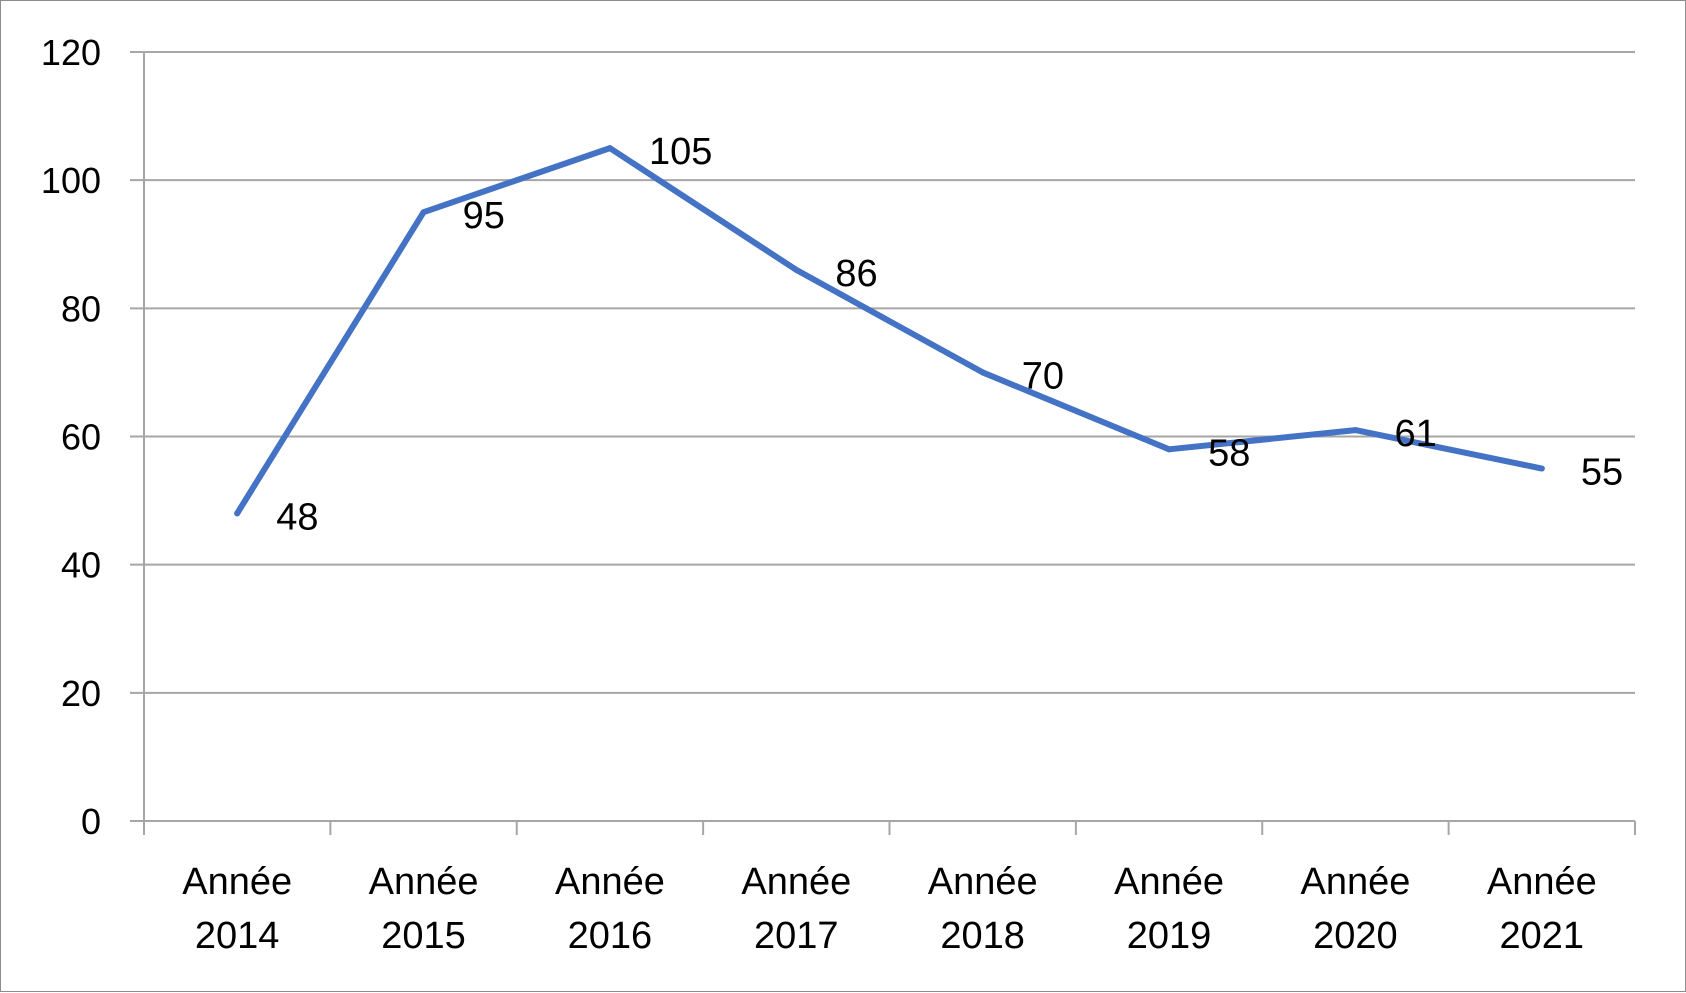  Describe the element at coordinates (1355, 909) in the screenshot. I see `x-category-label-6: Année 2020` at that location.